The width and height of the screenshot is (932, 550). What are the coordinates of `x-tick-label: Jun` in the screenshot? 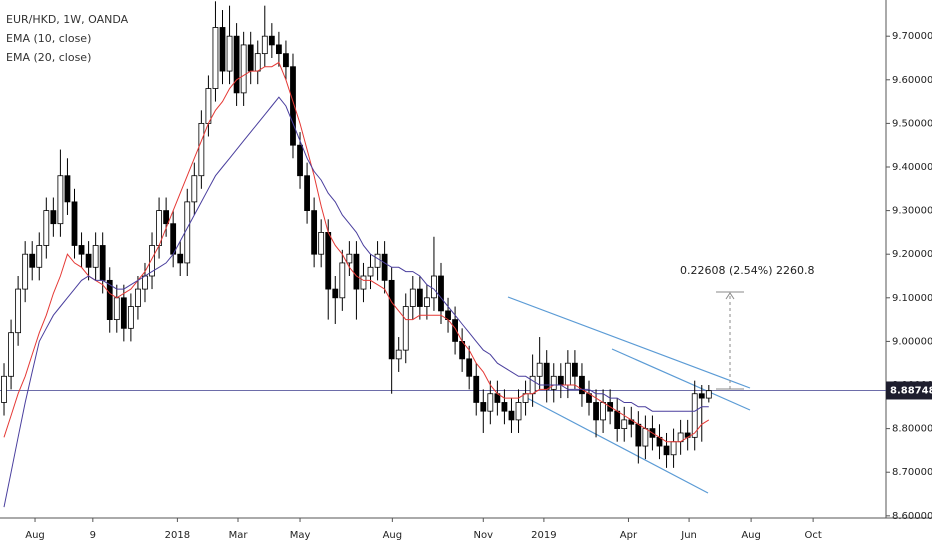 It's located at (688, 535).